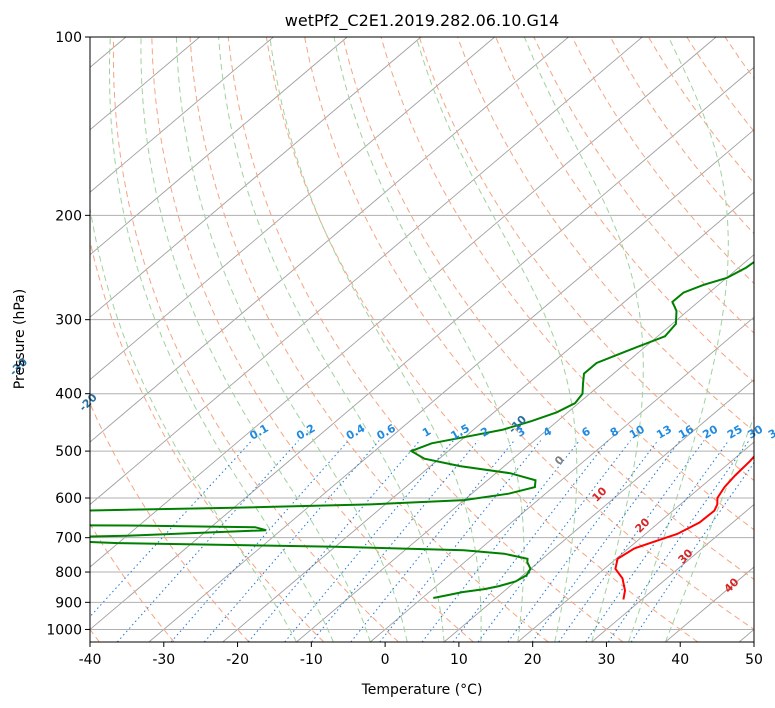 Image resolution: width=775 pixels, height=708 pixels. Describe the element at coordinates (664, 432) in the screenshot. I see `mixing-ratio-label: 13` at that location.